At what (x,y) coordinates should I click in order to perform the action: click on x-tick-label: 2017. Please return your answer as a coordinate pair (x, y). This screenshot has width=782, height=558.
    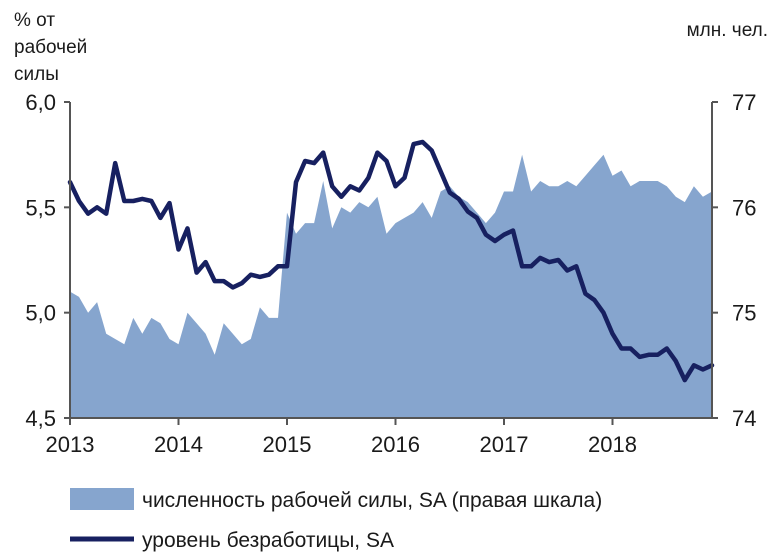
    Looking at the image, I should click on (504, 444).